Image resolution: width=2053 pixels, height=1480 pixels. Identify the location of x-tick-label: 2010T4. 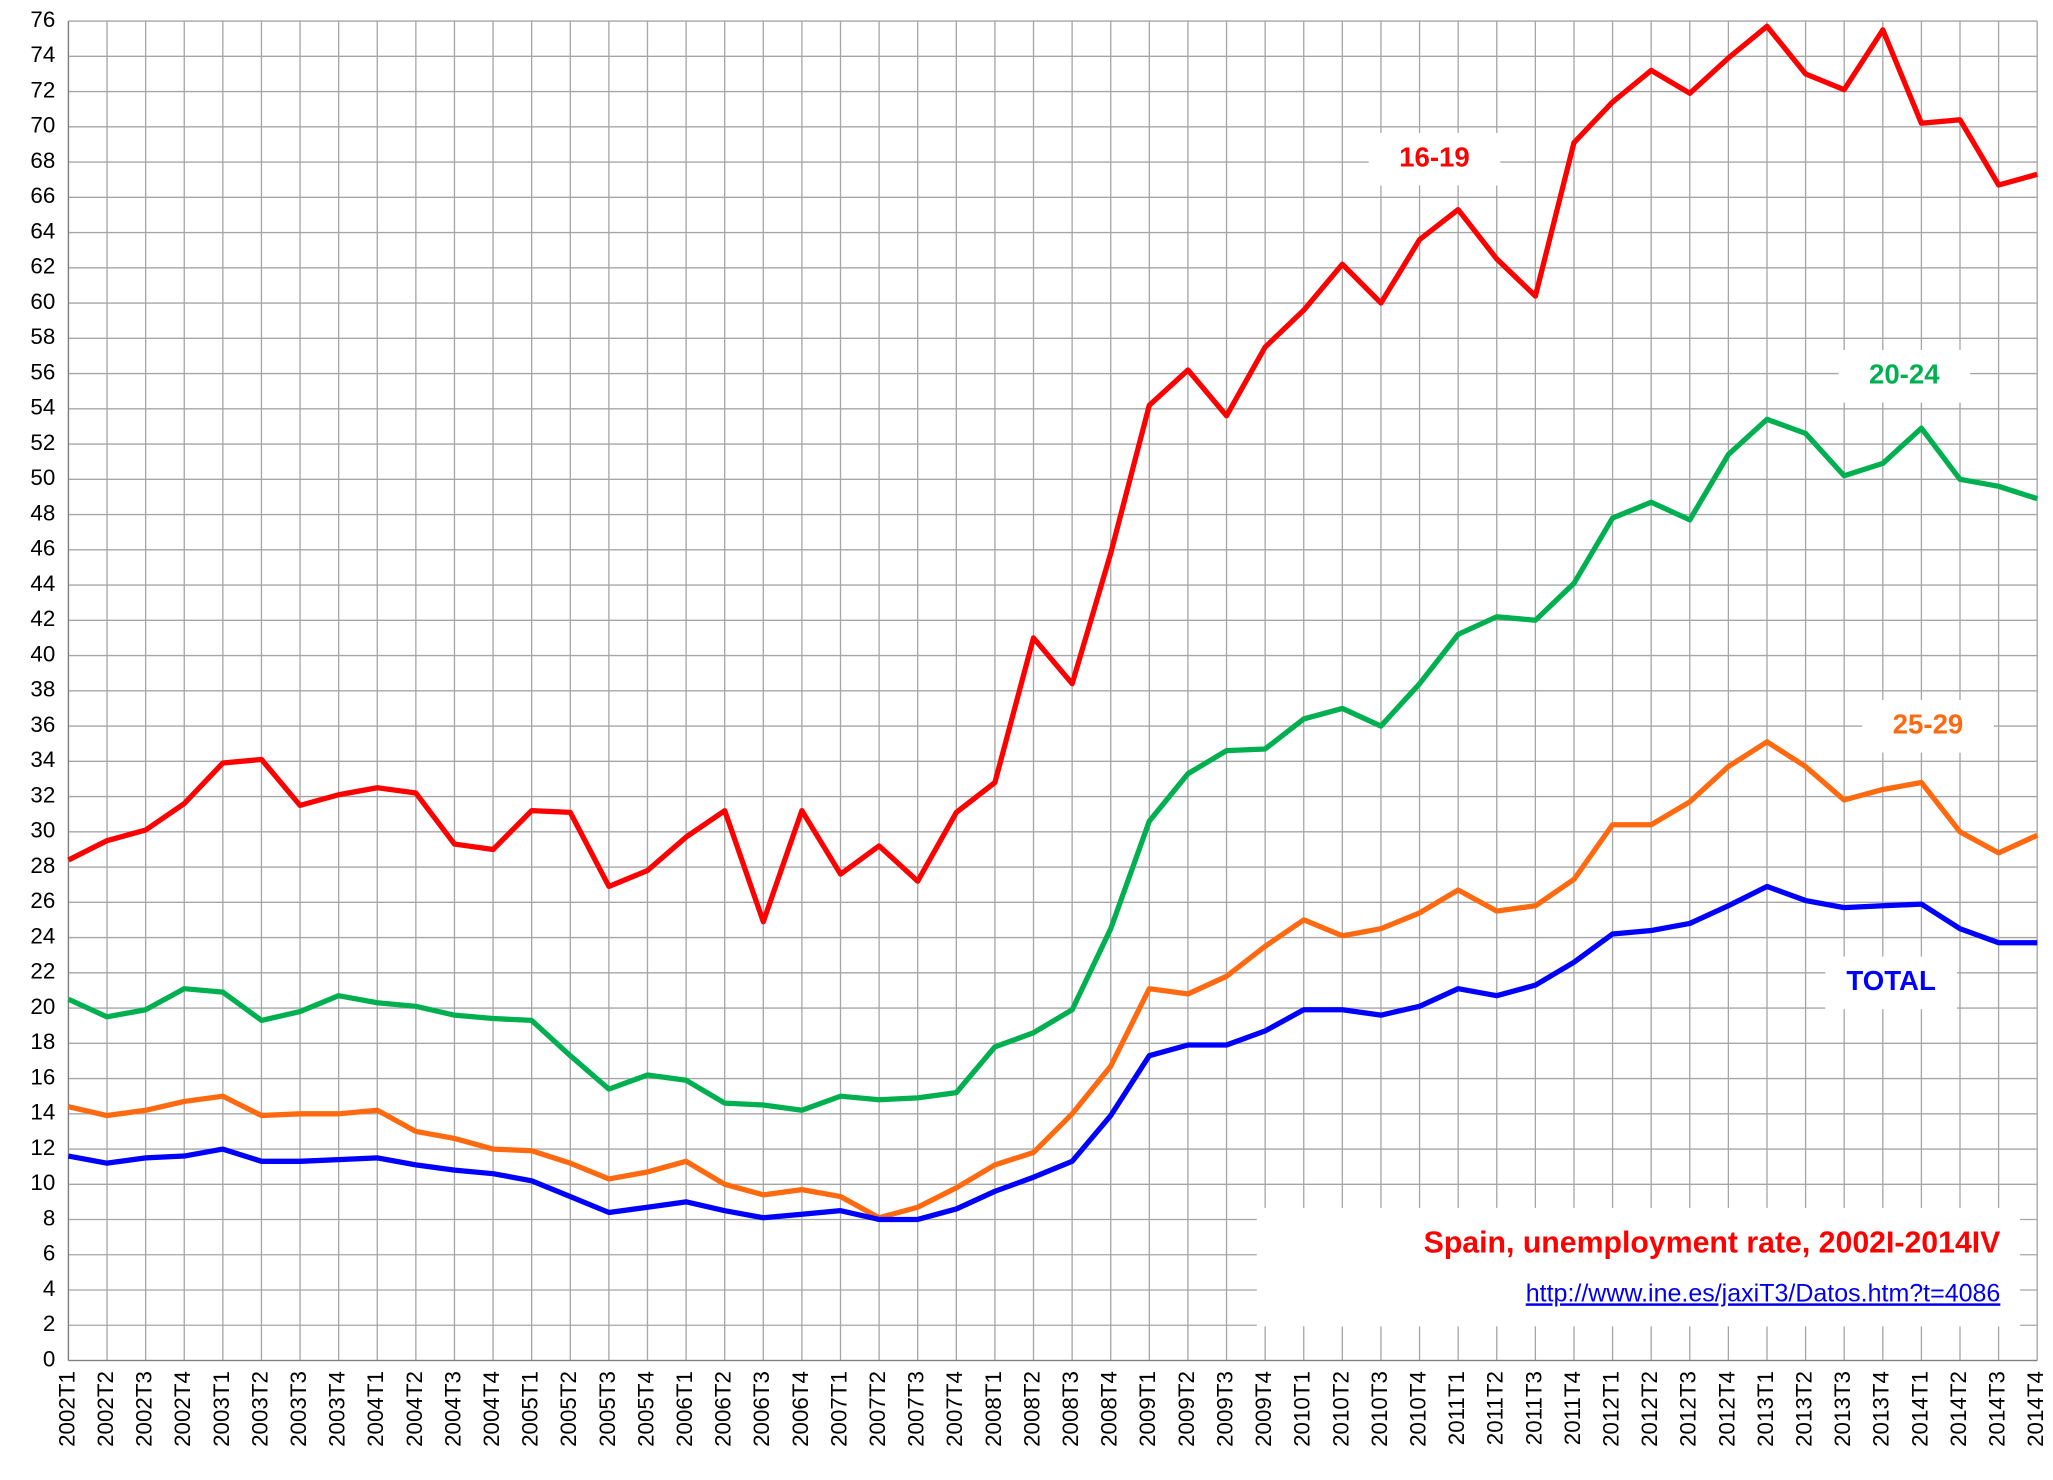
(1417, 1409).